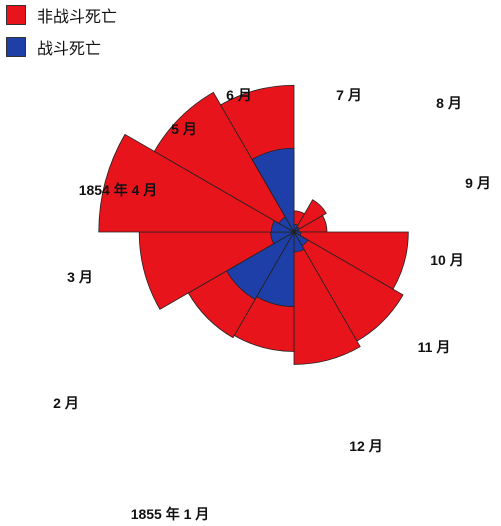  Describe the element at coordinates (434, 347) in the screenshot. I see `month-label-8: 11 月` at that location.